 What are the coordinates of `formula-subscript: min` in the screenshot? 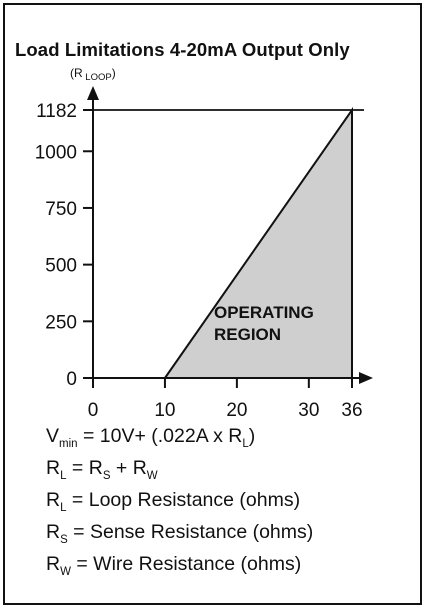 It's located at (68, 444).